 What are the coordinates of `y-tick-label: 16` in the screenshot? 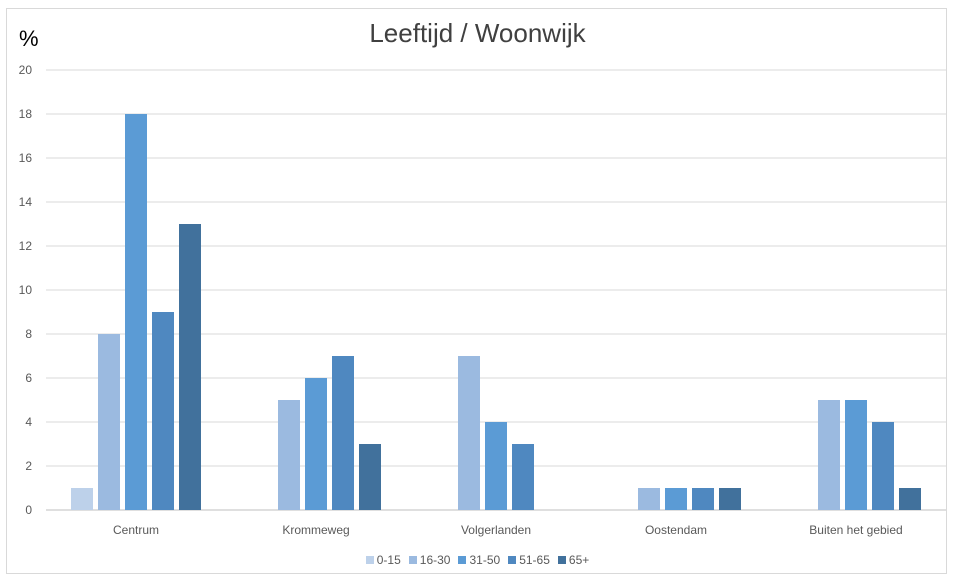 It's located at (26, 158).